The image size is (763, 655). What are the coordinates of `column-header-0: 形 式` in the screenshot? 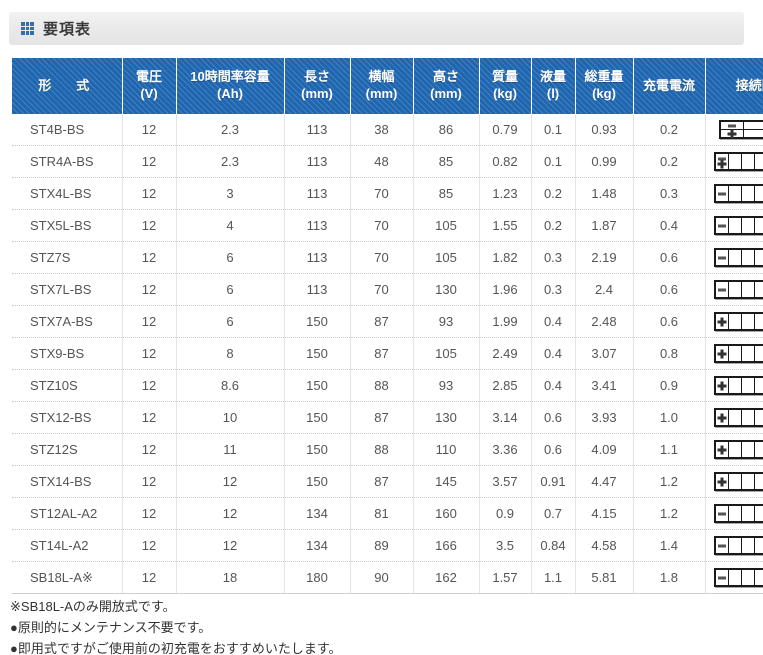 It's located at (67, 86).